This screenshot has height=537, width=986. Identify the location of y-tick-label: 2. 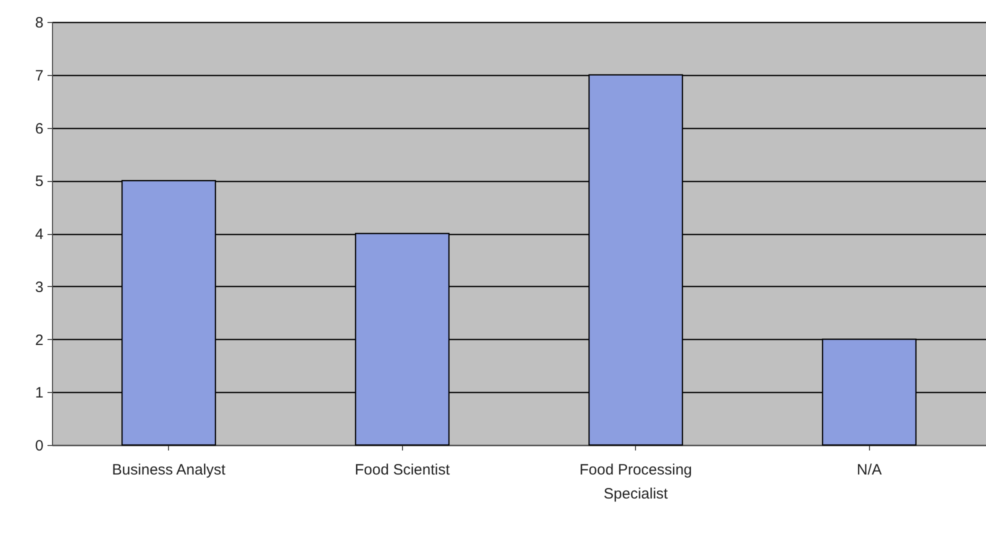
(39, 340).